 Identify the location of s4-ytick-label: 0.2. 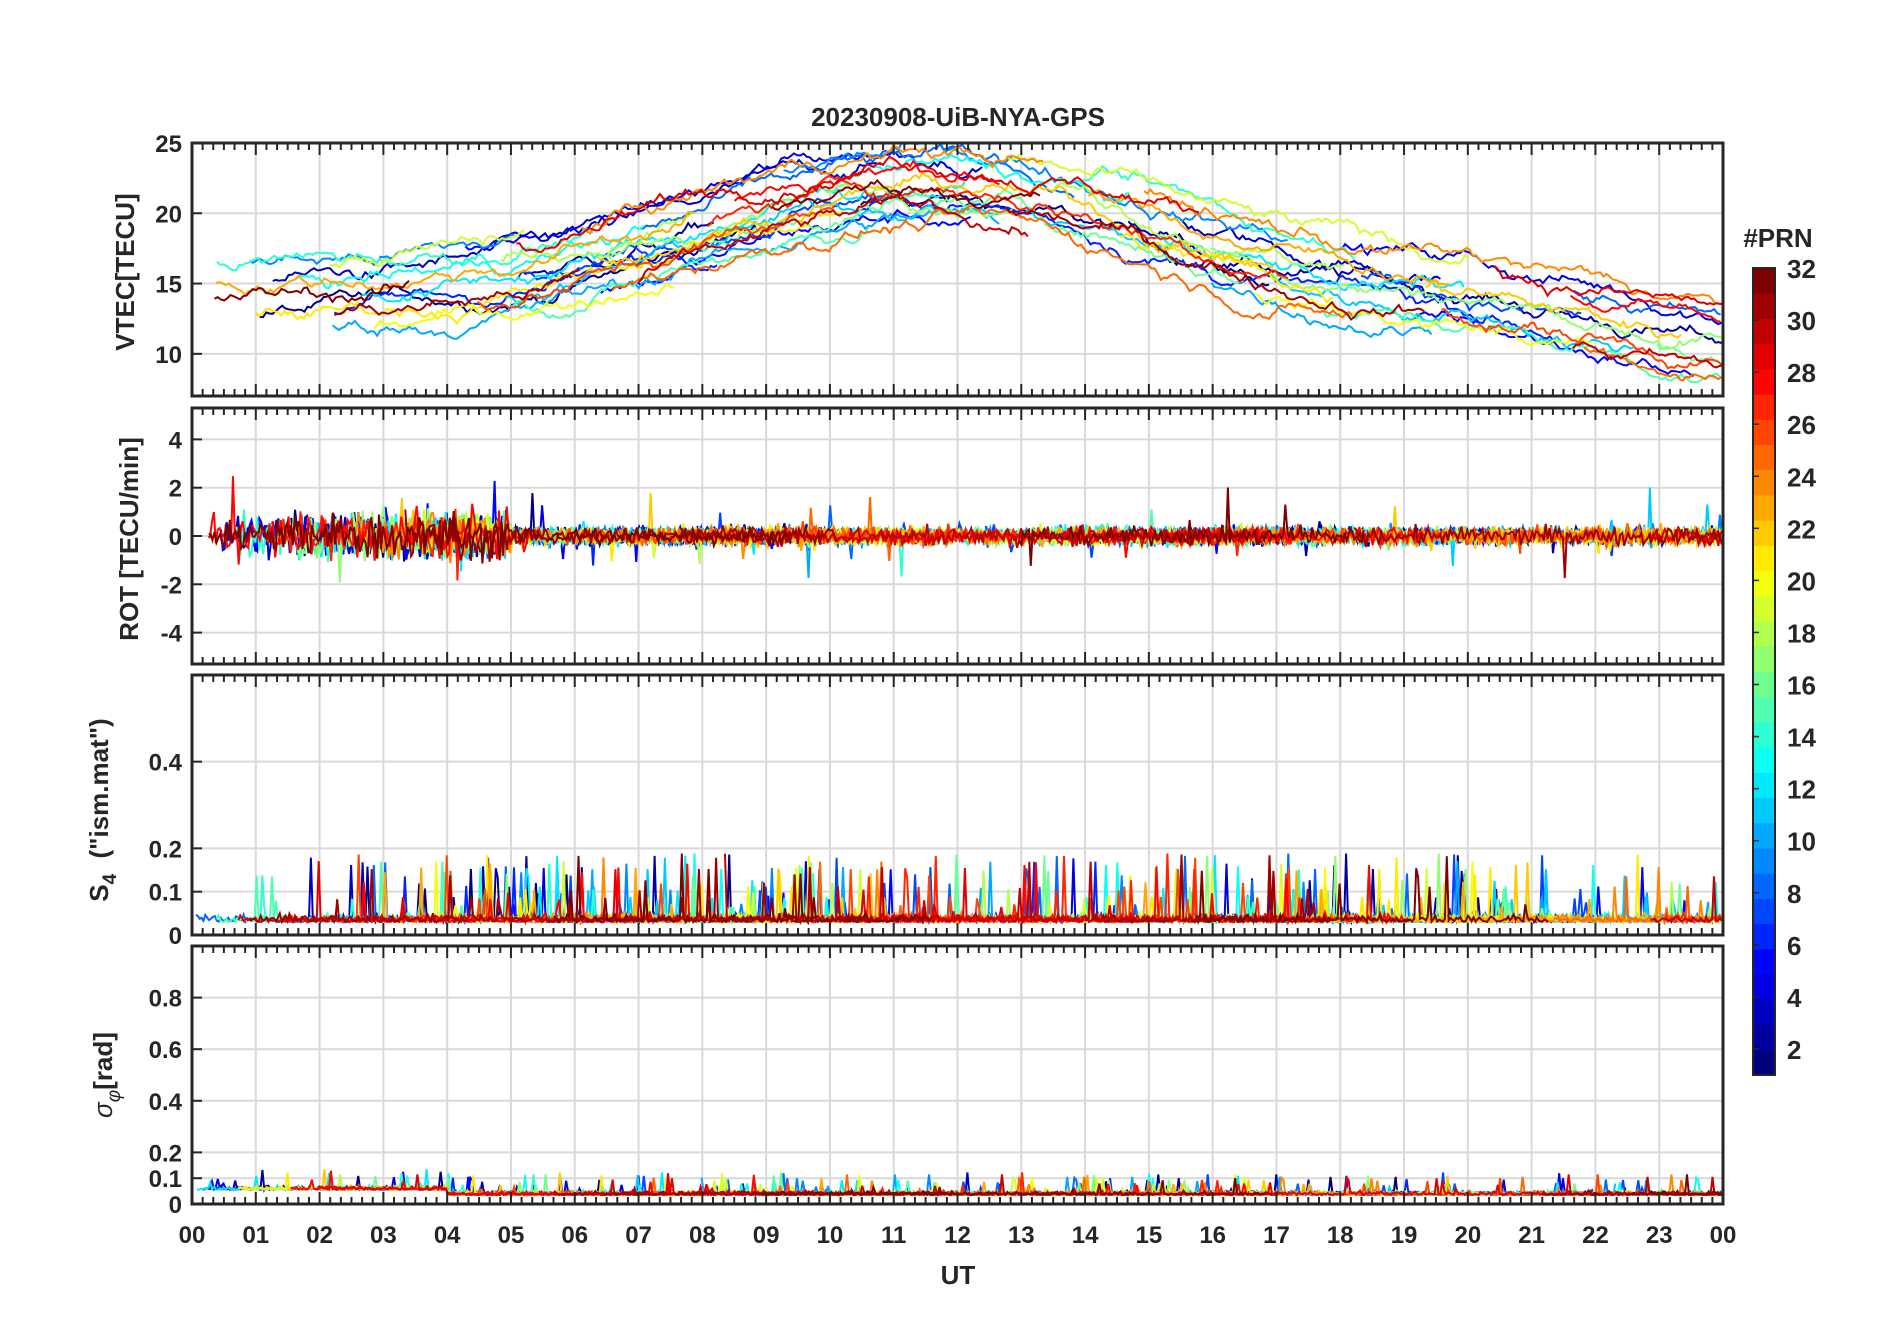
(165, 849).